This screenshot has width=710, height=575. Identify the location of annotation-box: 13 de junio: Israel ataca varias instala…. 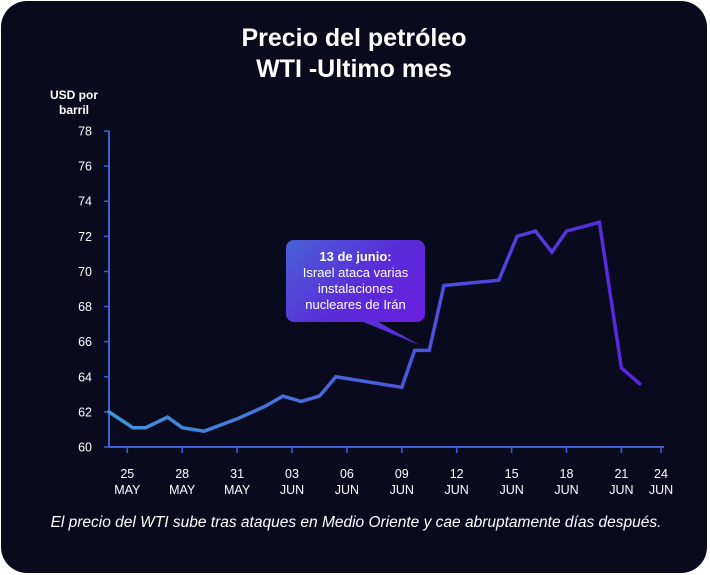
(355, 281).